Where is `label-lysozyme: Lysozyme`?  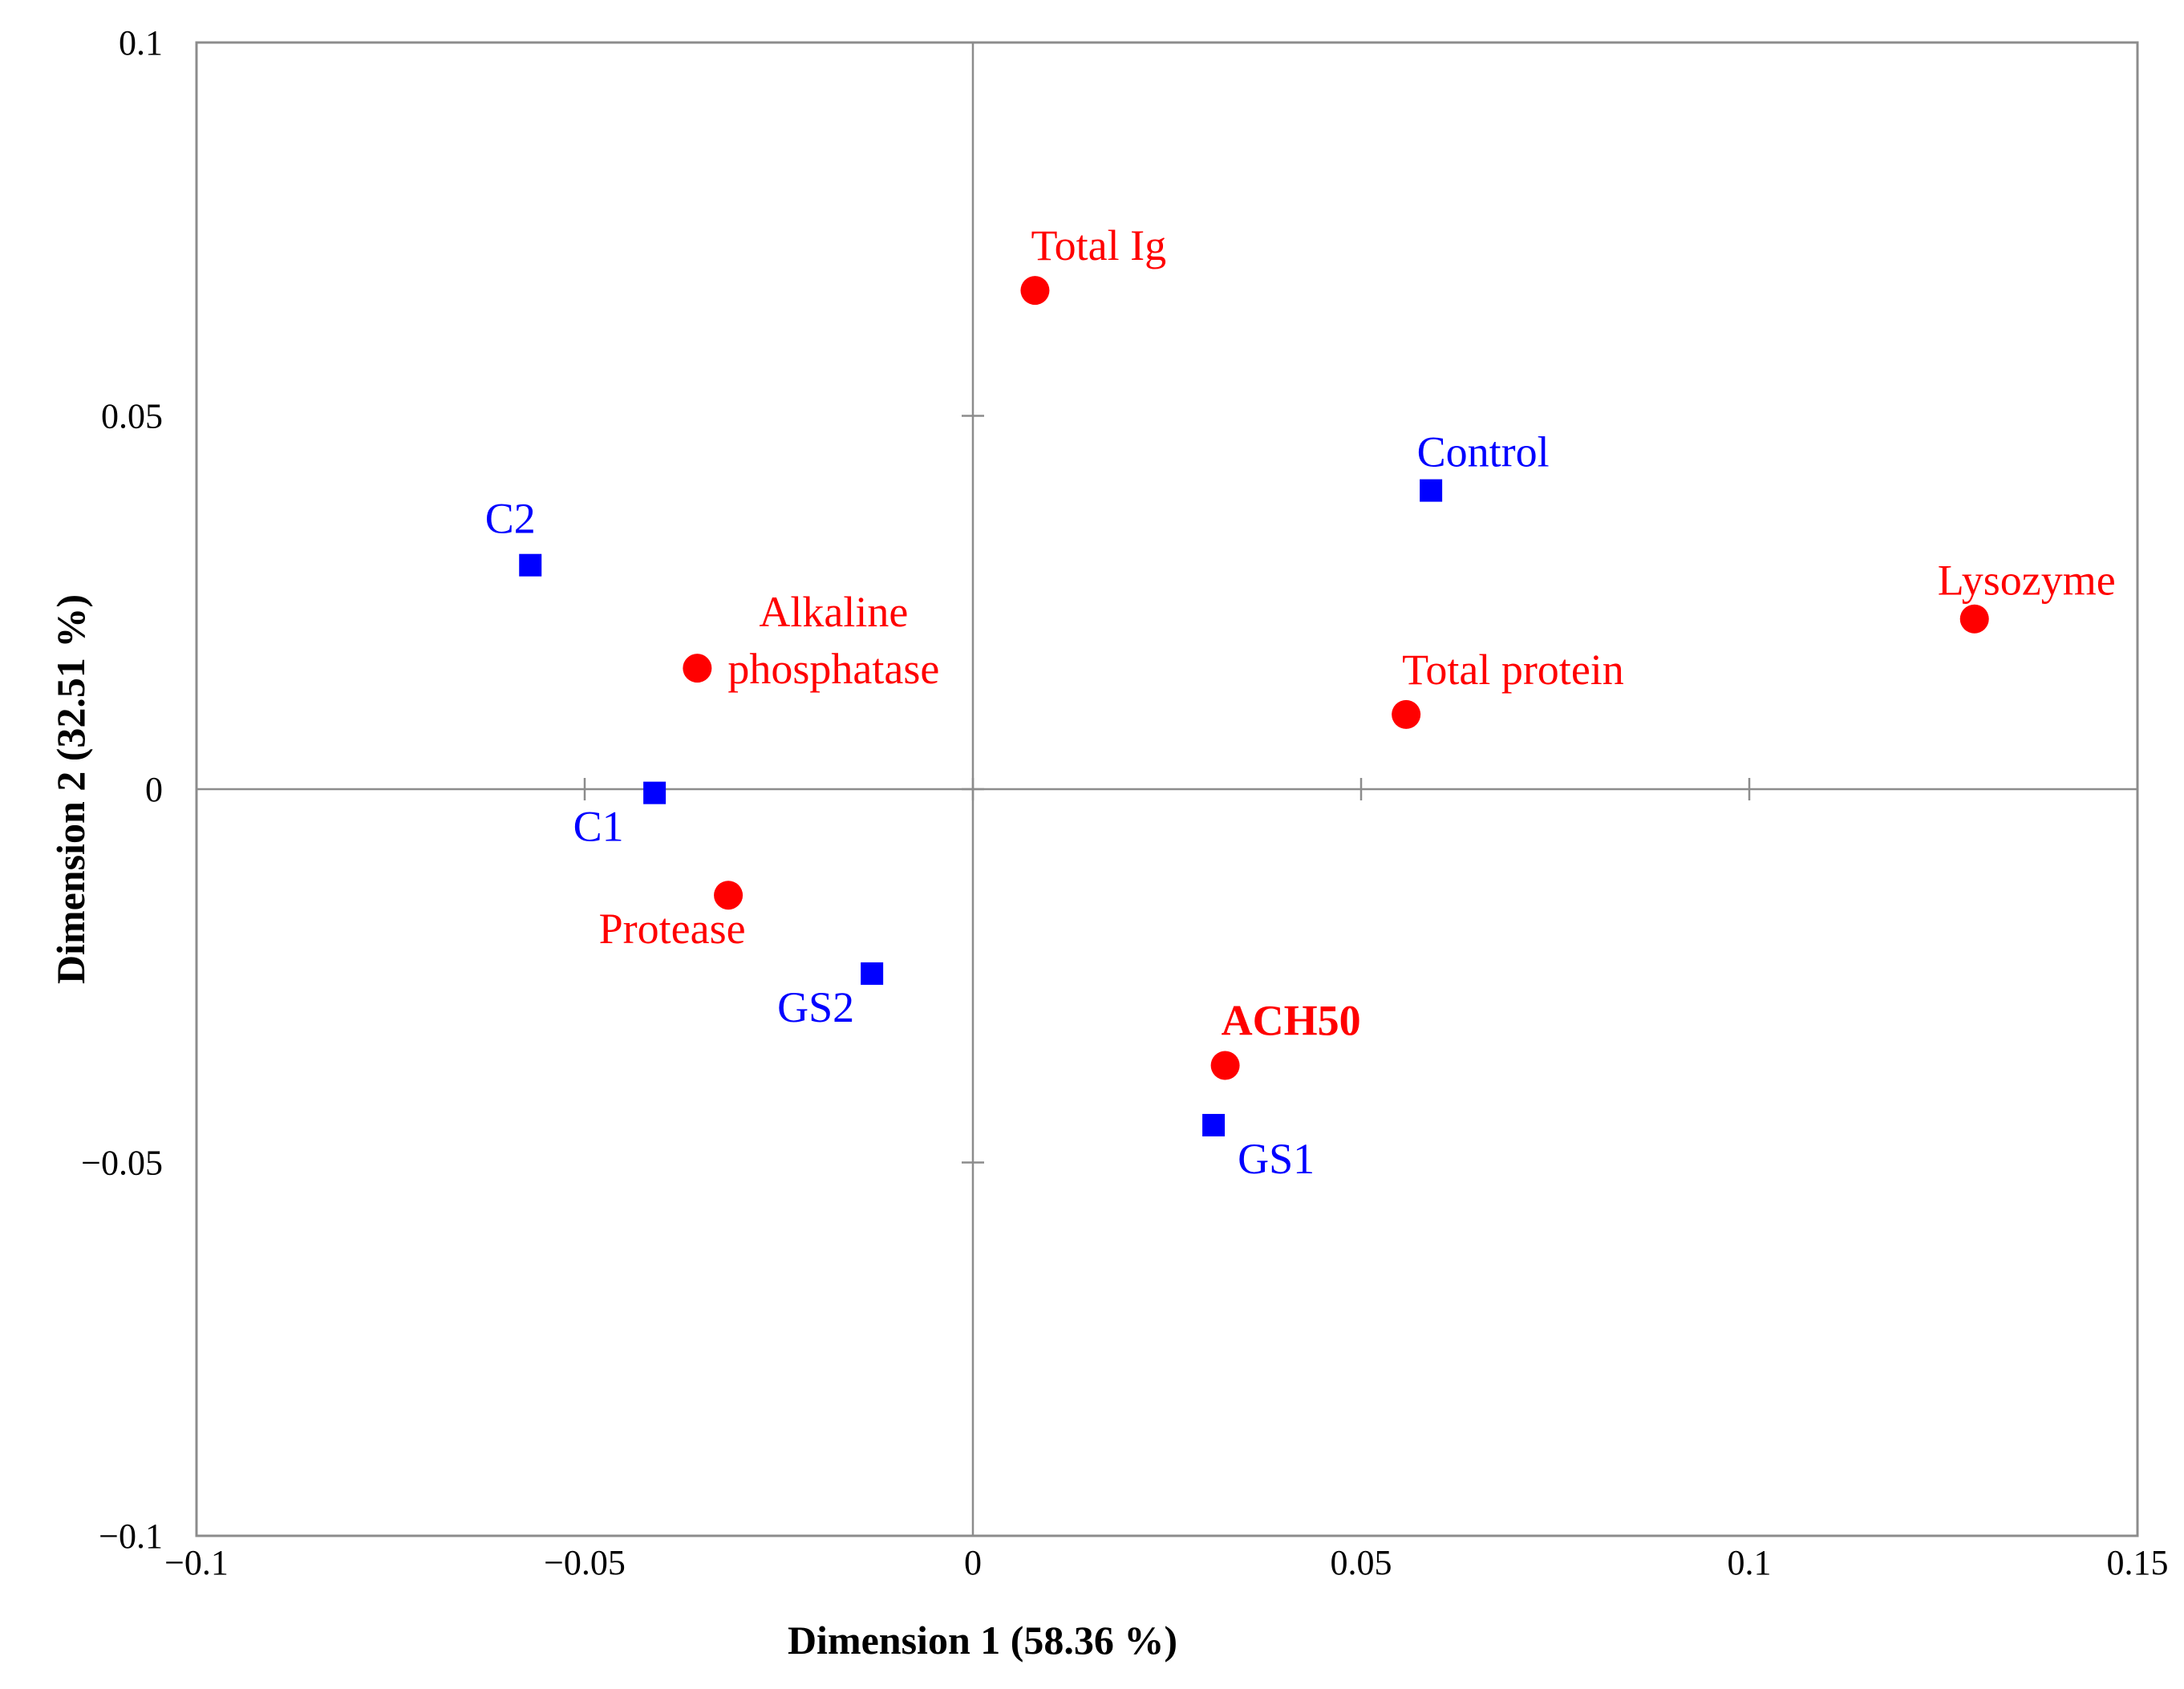
label-lysozyme: Lysozyme is located at coordinates (2027, 581).